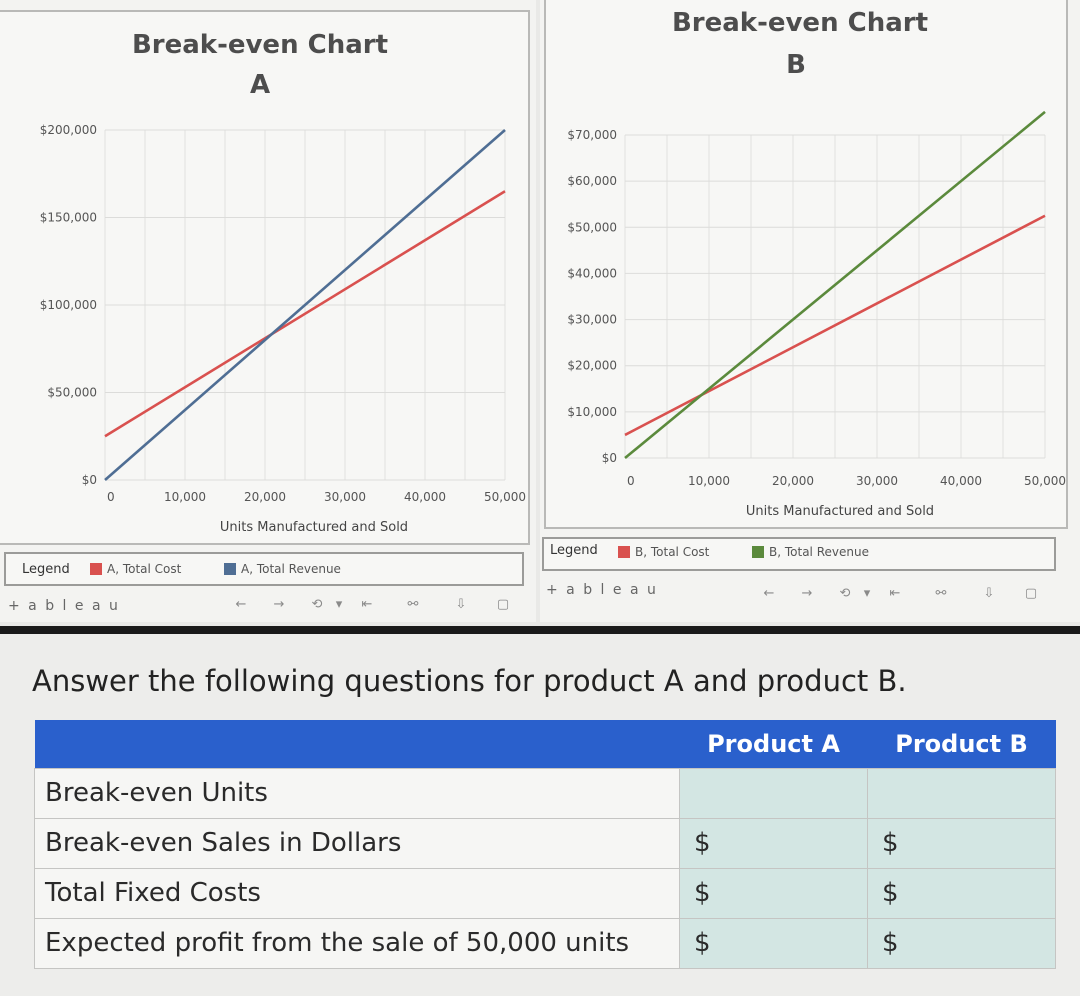  I want to click on toolbar-a: ← → ⟲ ▾ ⇤ ⚯ ⇩ ▢, so click(372, 604).